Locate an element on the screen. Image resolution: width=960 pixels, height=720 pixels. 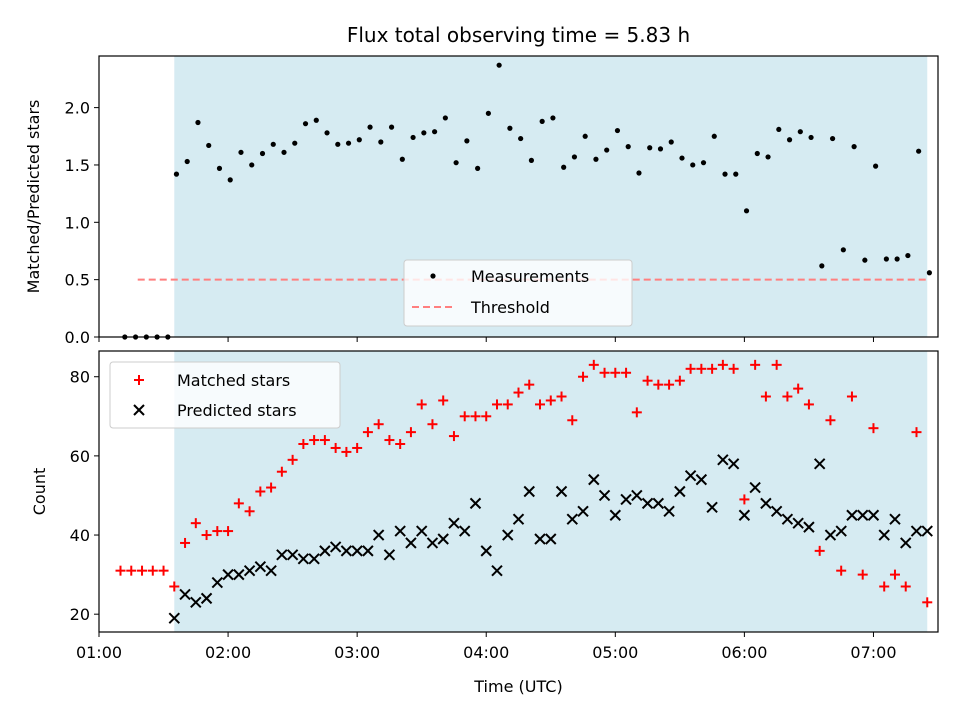
top-x-ticks is located at coordinates (486, 339).